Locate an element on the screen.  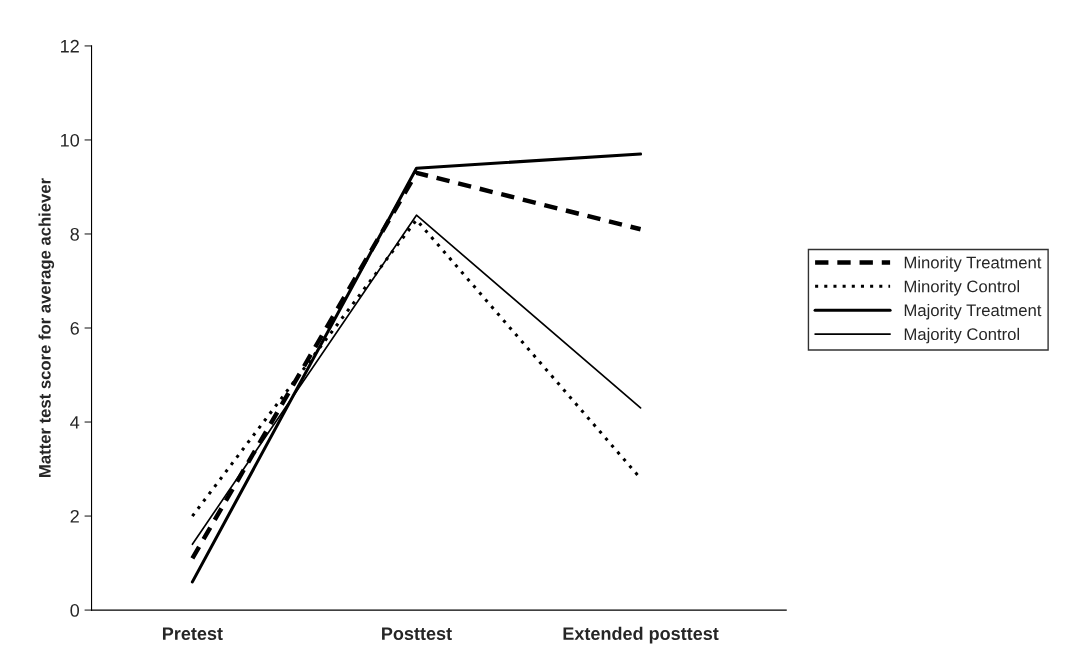
legend-label: Majority Treatment is located at coordinates (973, 311).